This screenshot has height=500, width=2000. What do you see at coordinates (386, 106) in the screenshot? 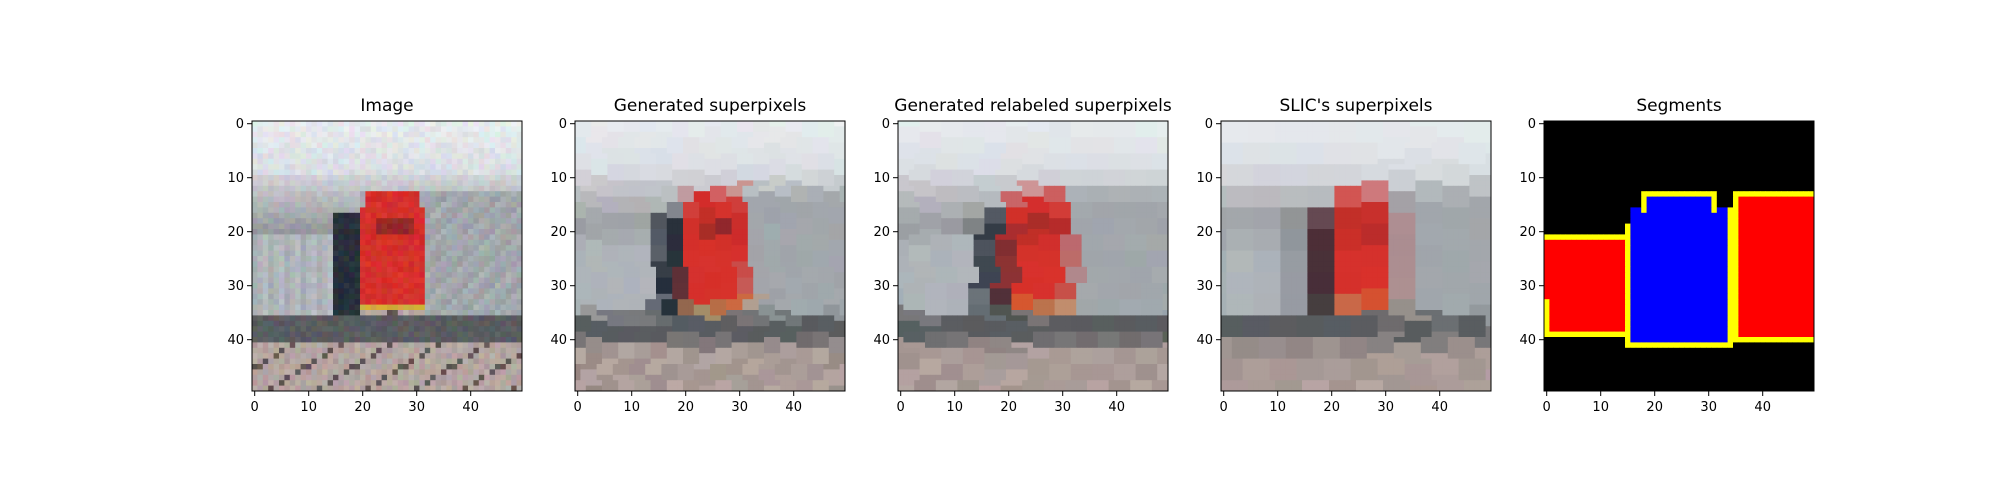
I see `panel-title: Image` at bounding box center [386, 106].